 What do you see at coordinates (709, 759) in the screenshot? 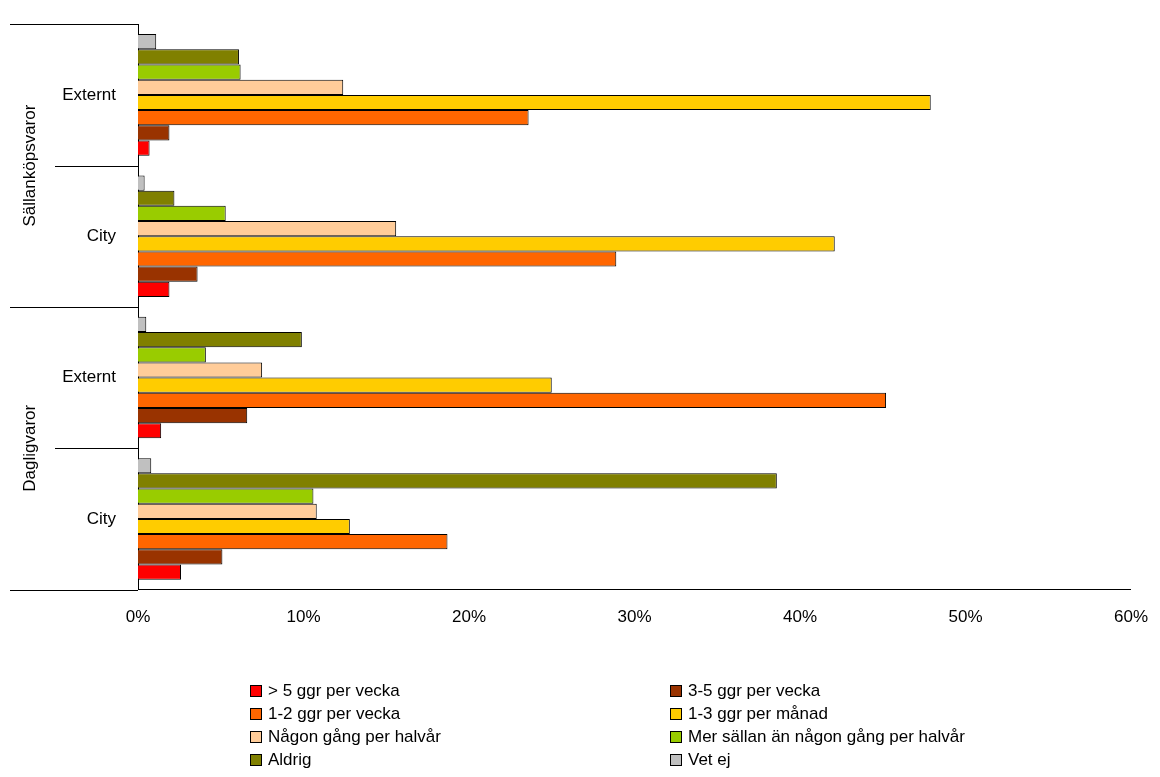
I see `legend-label: Vet ej` at bounding box center [709, 759].